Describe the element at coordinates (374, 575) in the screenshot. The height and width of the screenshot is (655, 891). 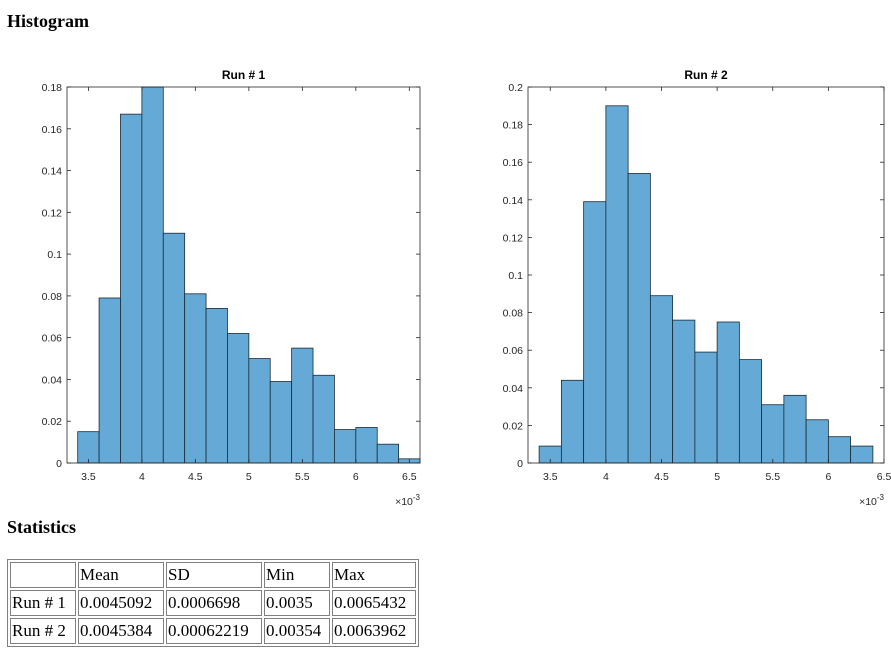
I see `table-header-cell: Max` at that location.